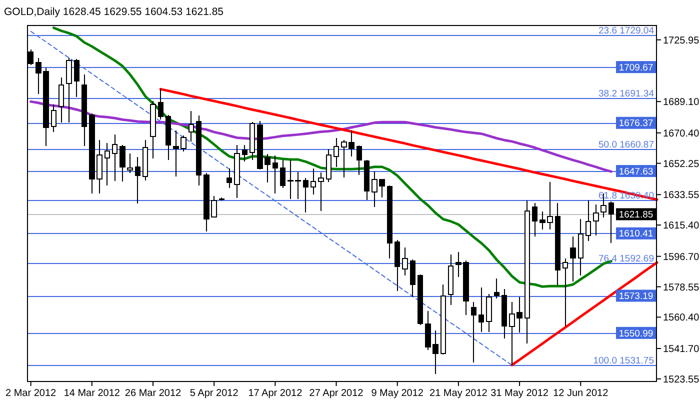 This screenshot has height=402, width=700. I want to click on y-tick-label: 1541.70, so click(681, 349).